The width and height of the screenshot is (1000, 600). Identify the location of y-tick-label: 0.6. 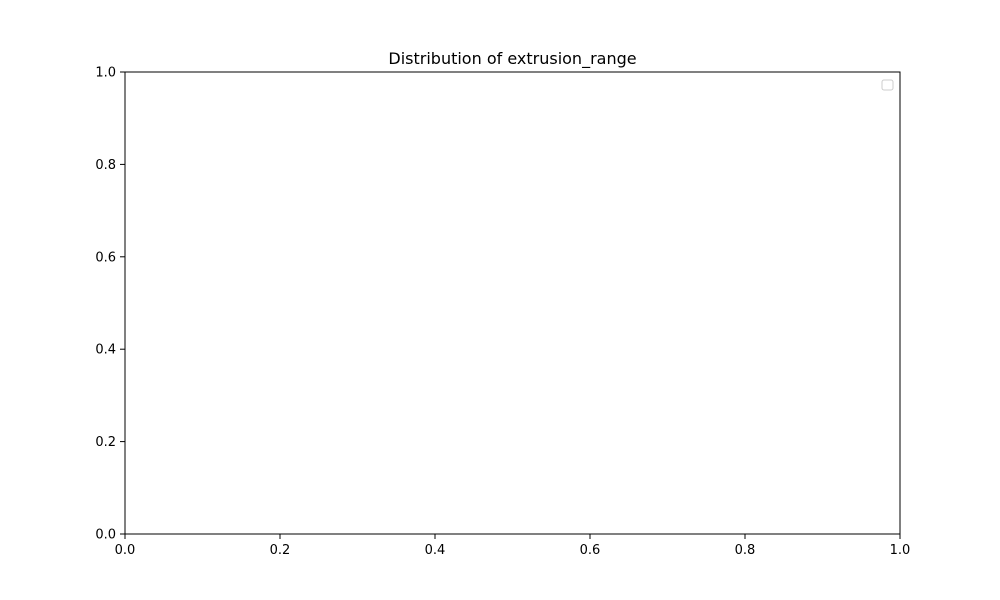
(105, 257).